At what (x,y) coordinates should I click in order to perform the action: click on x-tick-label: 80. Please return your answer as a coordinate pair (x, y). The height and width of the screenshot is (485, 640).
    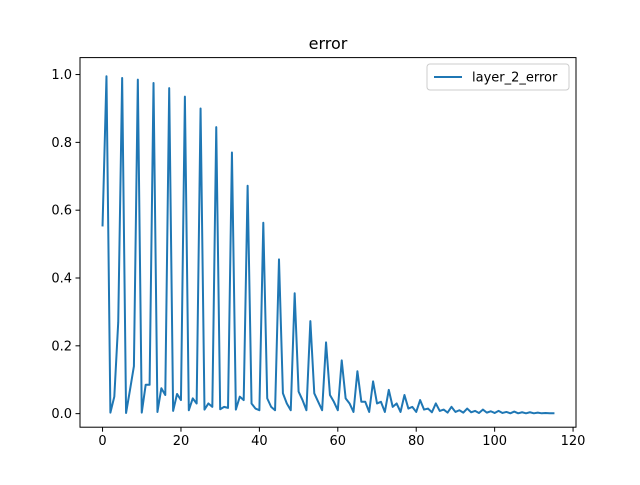
    Looking at the image, I should click on (416, 441).